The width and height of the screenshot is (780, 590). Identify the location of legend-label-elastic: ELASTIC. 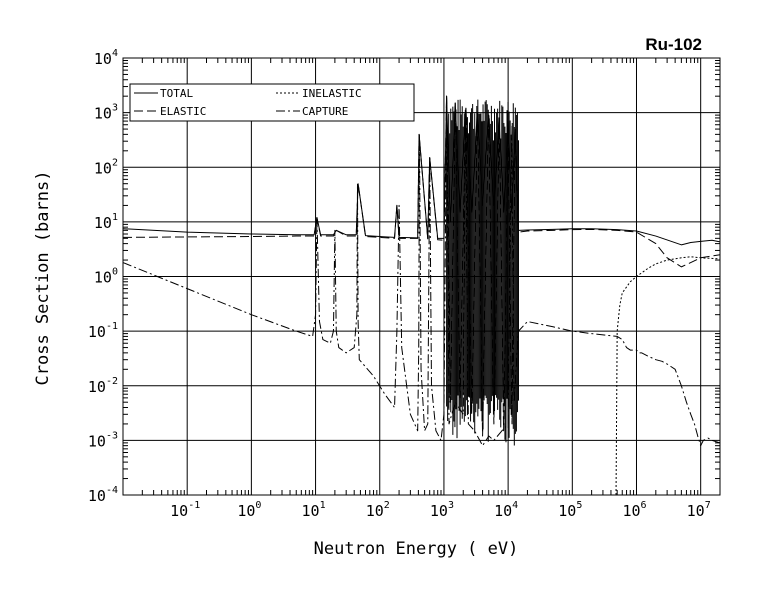
(183, 111).